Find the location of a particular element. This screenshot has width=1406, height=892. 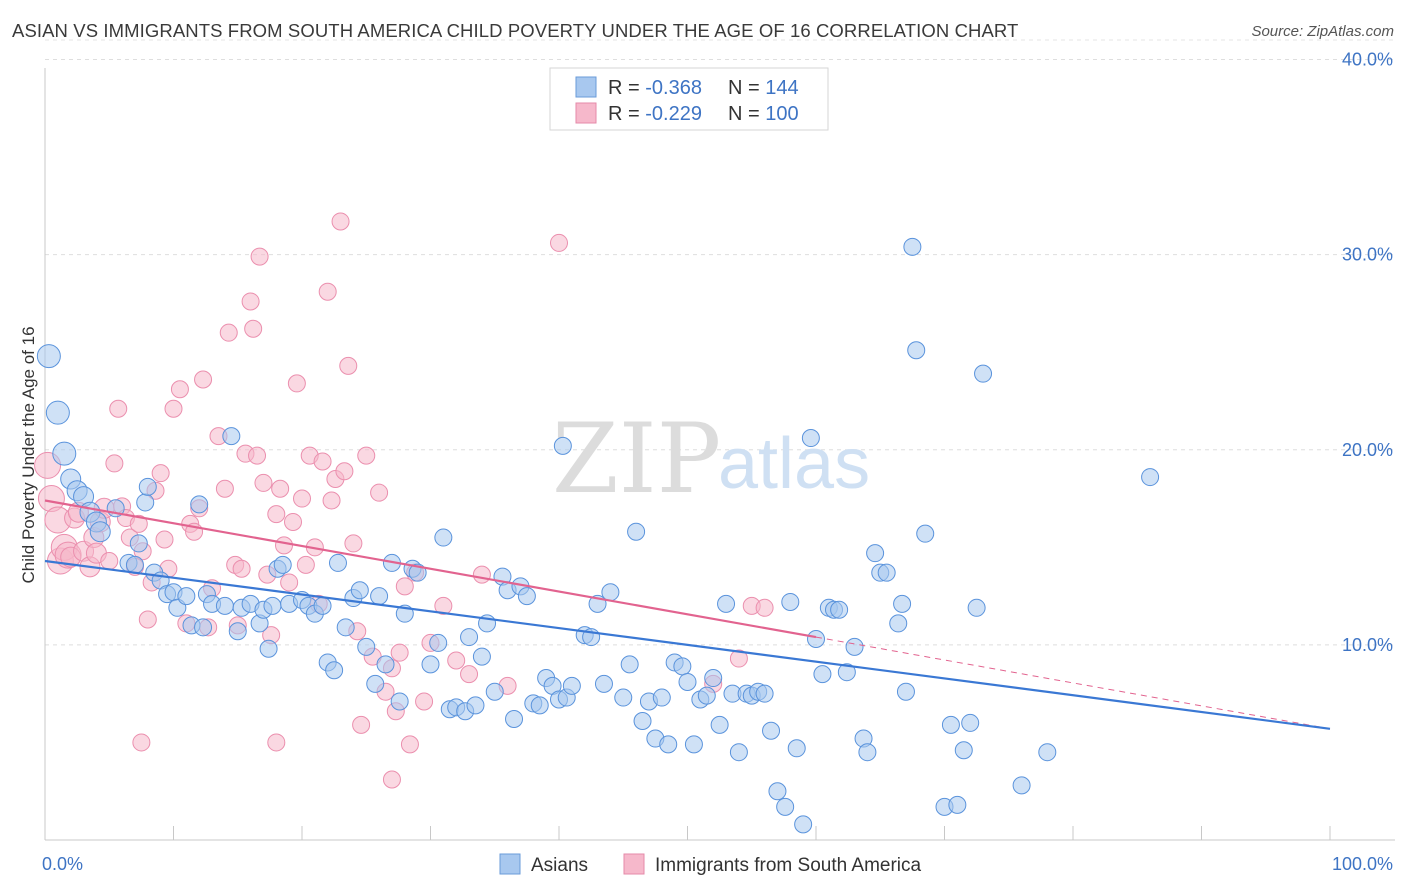

svg-text: N = 100 is located at coordinates (763, 114).